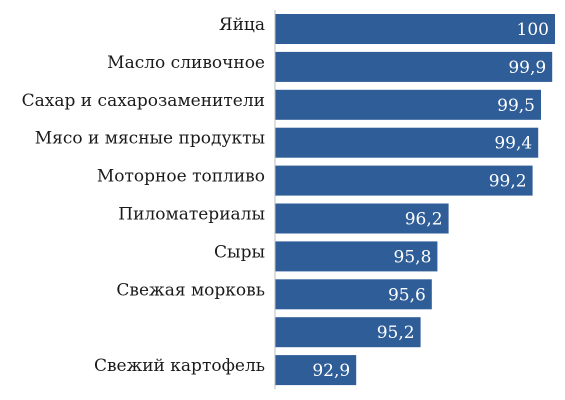 The image size is (565, 400). Describe the element at coordinates (242, 25) in the screenshot. I see `category-label-0: Яйца` at that location.